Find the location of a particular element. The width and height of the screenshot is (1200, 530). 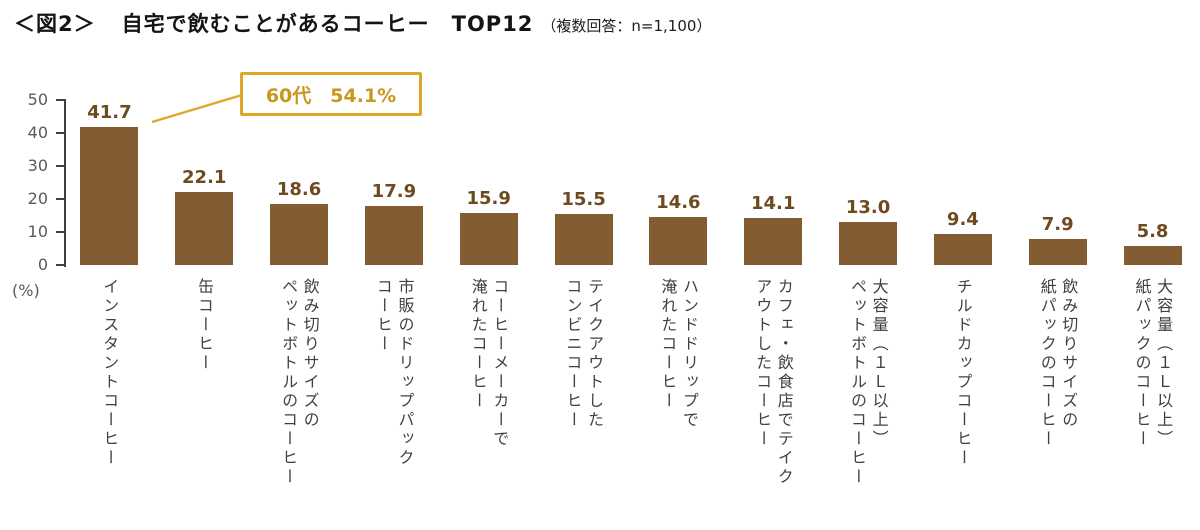

bar-column: 14.1 カフェ・飲食店でテイク アウトしたコーヒー is located at coordinates (773, 265).